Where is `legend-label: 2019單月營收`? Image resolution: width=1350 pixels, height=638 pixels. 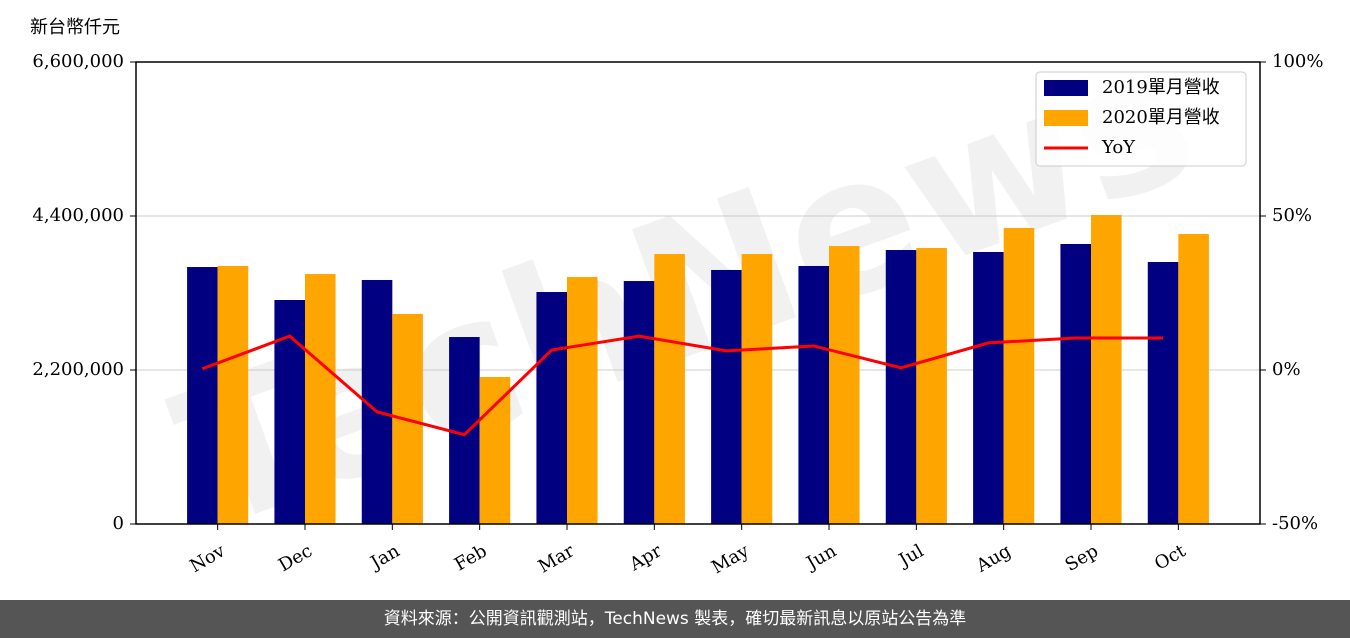 legend-label: 2019單月營收 is located at coordinates (1161, 87).